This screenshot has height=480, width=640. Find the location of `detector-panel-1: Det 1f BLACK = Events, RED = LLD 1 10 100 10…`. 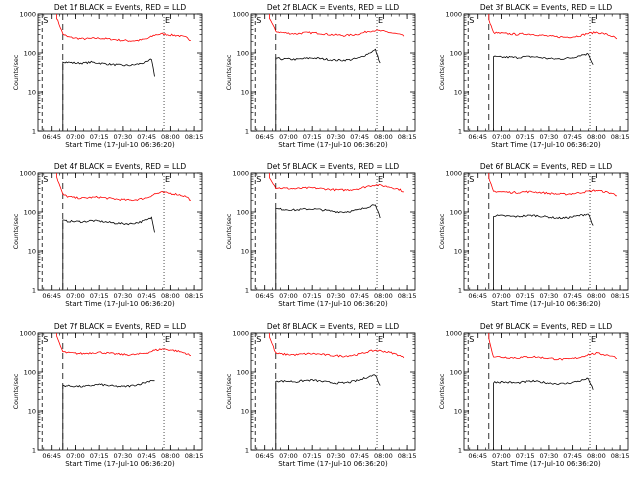

detector-panel-1: Det 1f BLACK = Events, RED = LLD 1 10 100 10… is located at coordinates (107, 76).